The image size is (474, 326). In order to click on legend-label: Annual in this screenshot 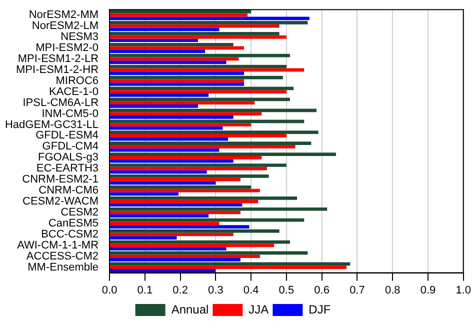, I will do `click(190, 309)`.